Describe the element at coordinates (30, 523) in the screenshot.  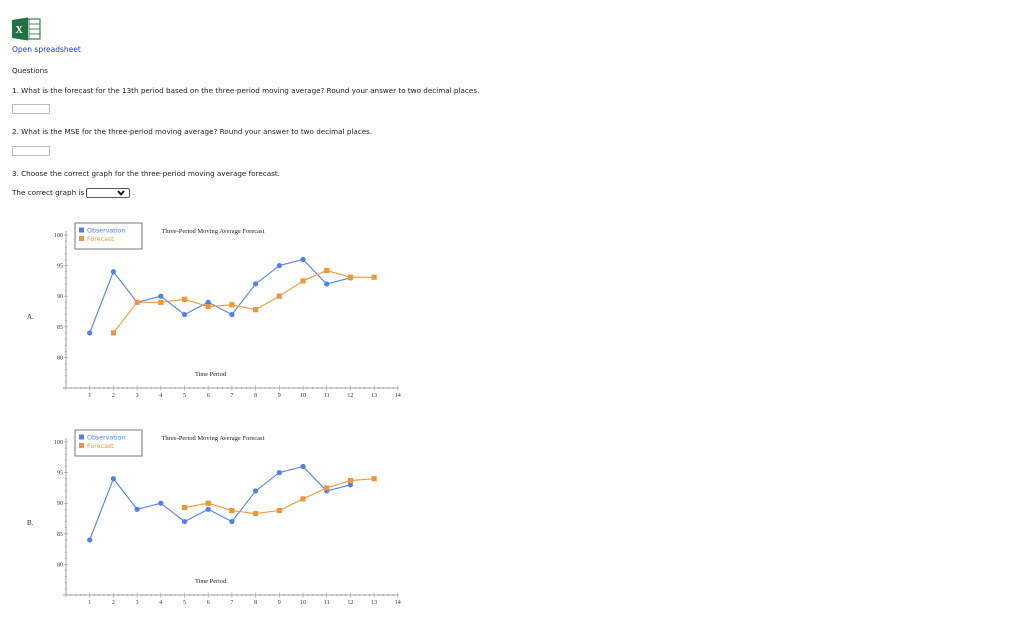
I see `option-b-label: B.` at that location.